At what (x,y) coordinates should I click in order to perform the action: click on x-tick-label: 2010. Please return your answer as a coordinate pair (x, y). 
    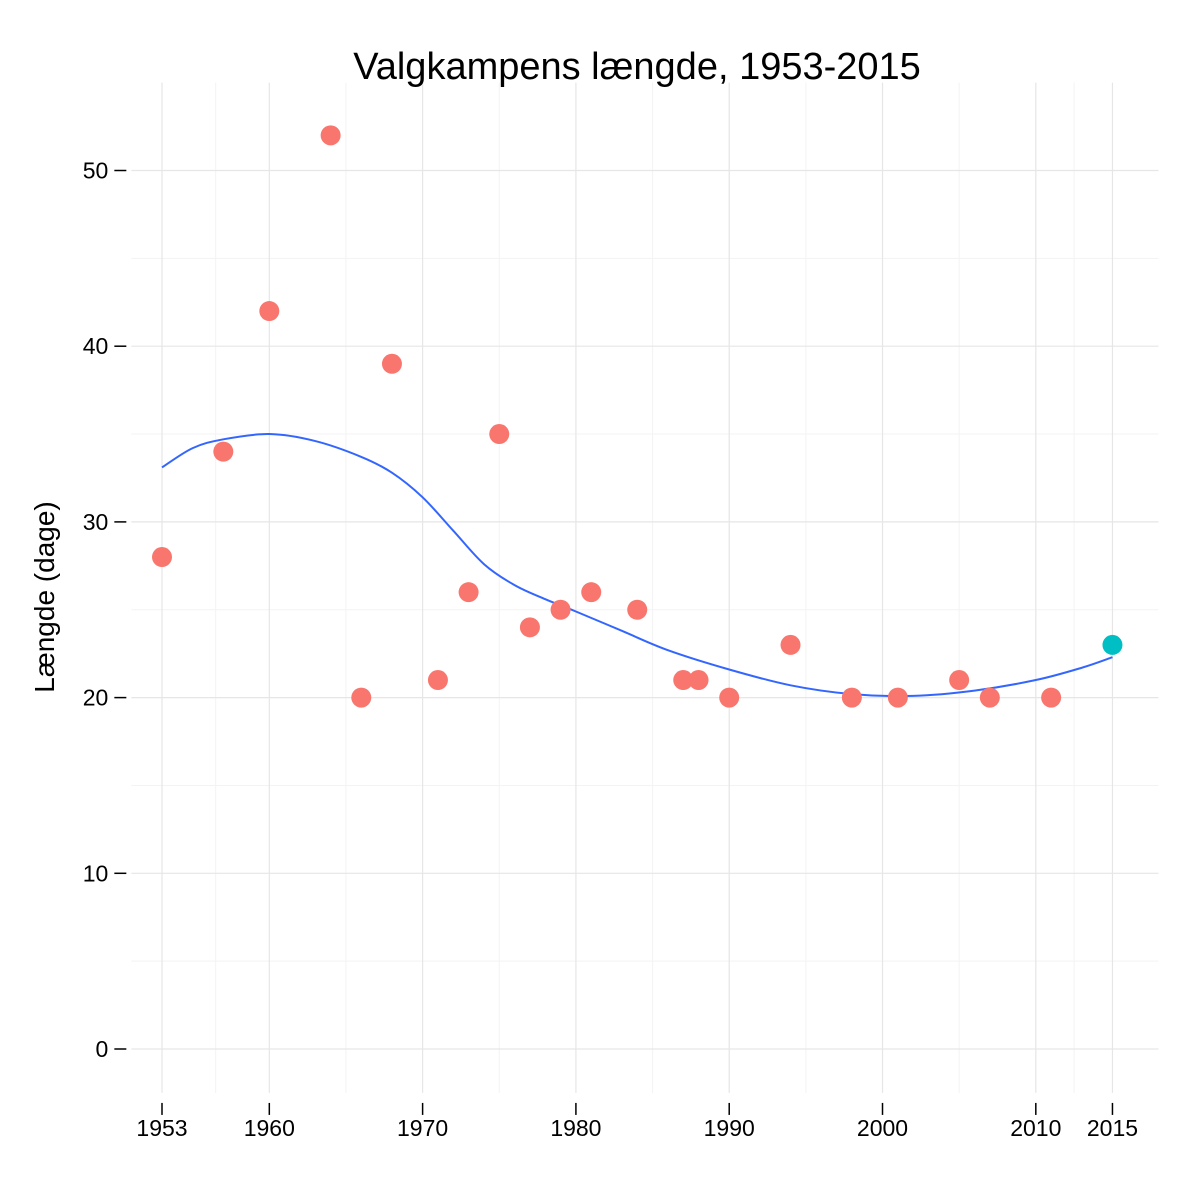
    Looking at the image, I should click on (1035, 1128).